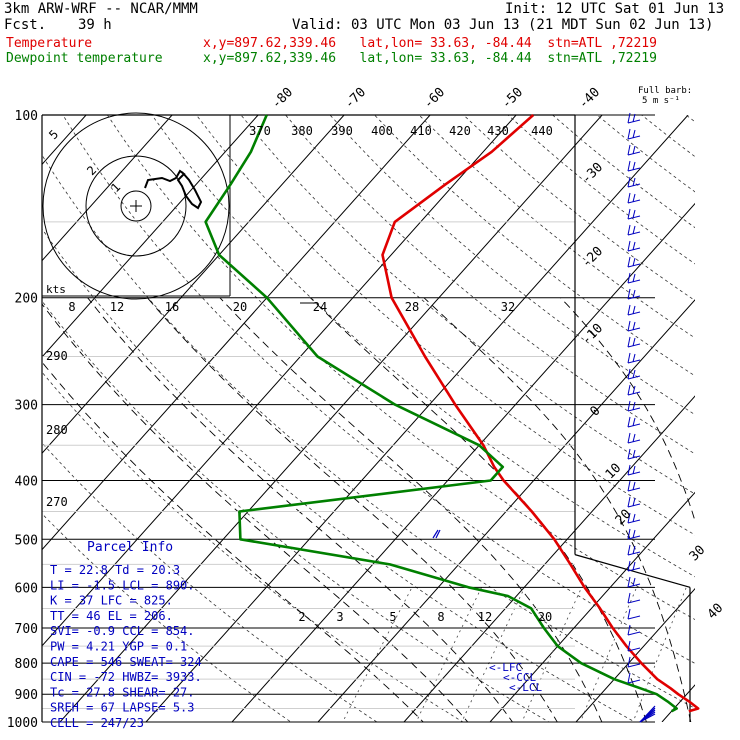  Describe the element at coordinates (172, 307) in the screenshot. I see `hodograph-axis-label: 16` at that location.